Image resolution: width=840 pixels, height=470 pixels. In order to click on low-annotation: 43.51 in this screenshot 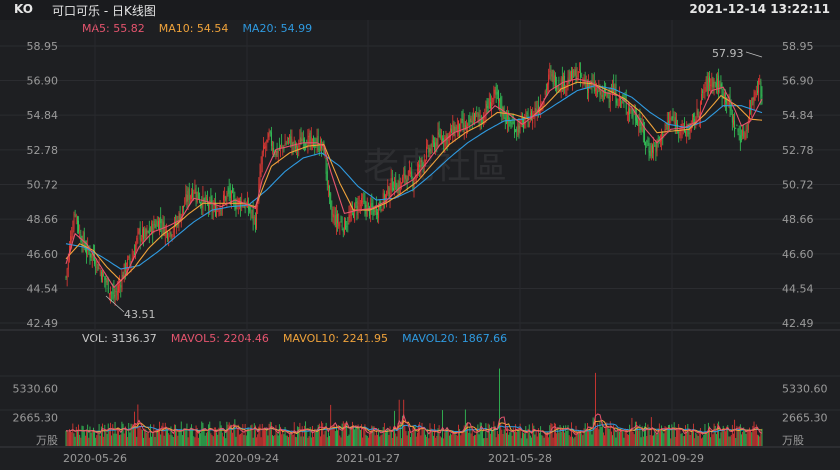, I will do `click(140, 314)`.